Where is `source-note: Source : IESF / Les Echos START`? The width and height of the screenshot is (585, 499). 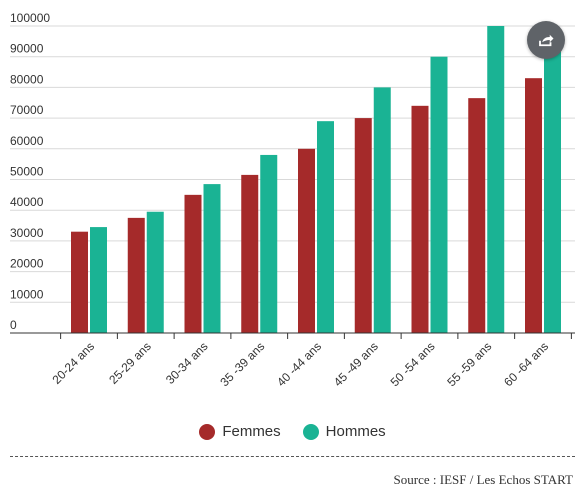 source-note: Source : IESF / Les Echos START is located at coordinates (483, 479).